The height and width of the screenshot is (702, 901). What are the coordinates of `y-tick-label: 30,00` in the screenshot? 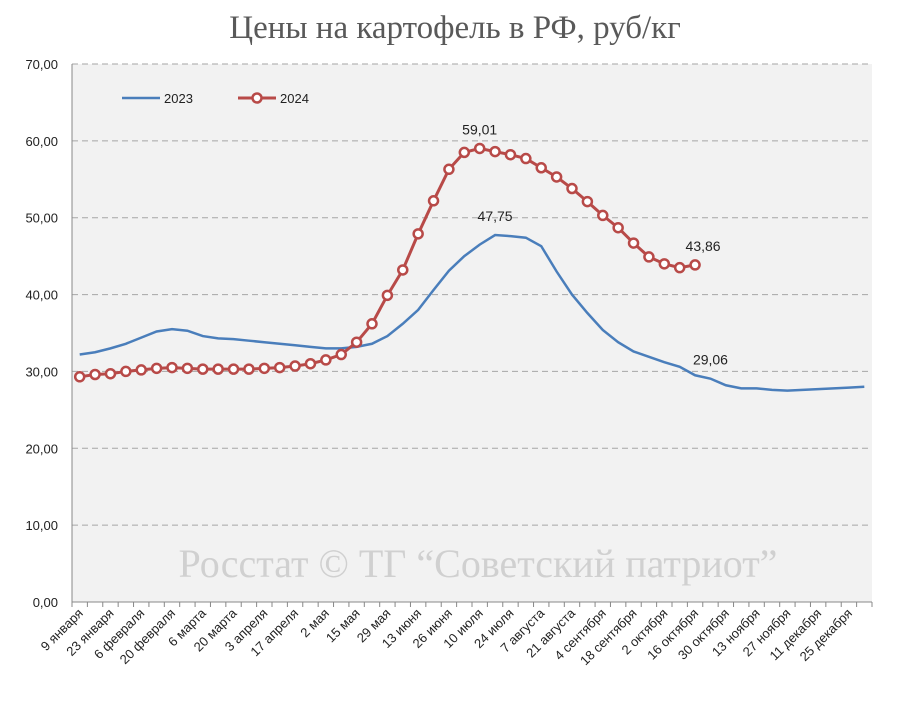 It's located at (41, 371).